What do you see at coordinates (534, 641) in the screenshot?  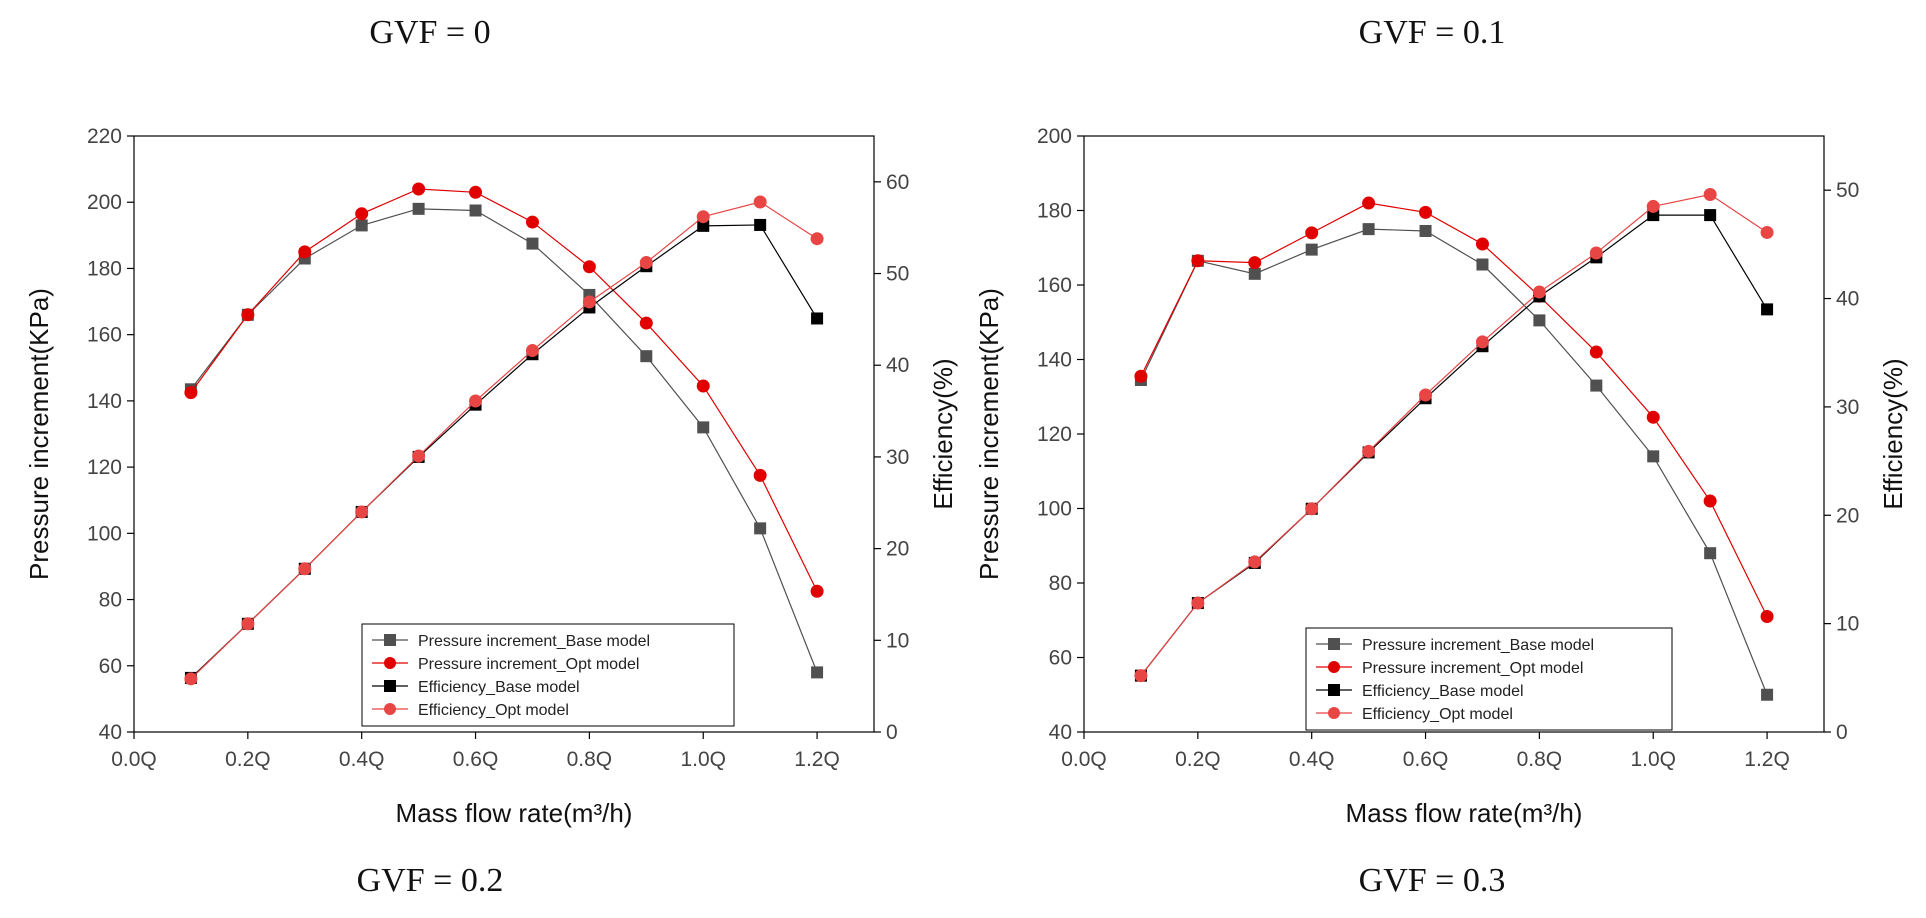 I see `legend-label: Pressure increment_Base model` at bounding box center [534, 641].